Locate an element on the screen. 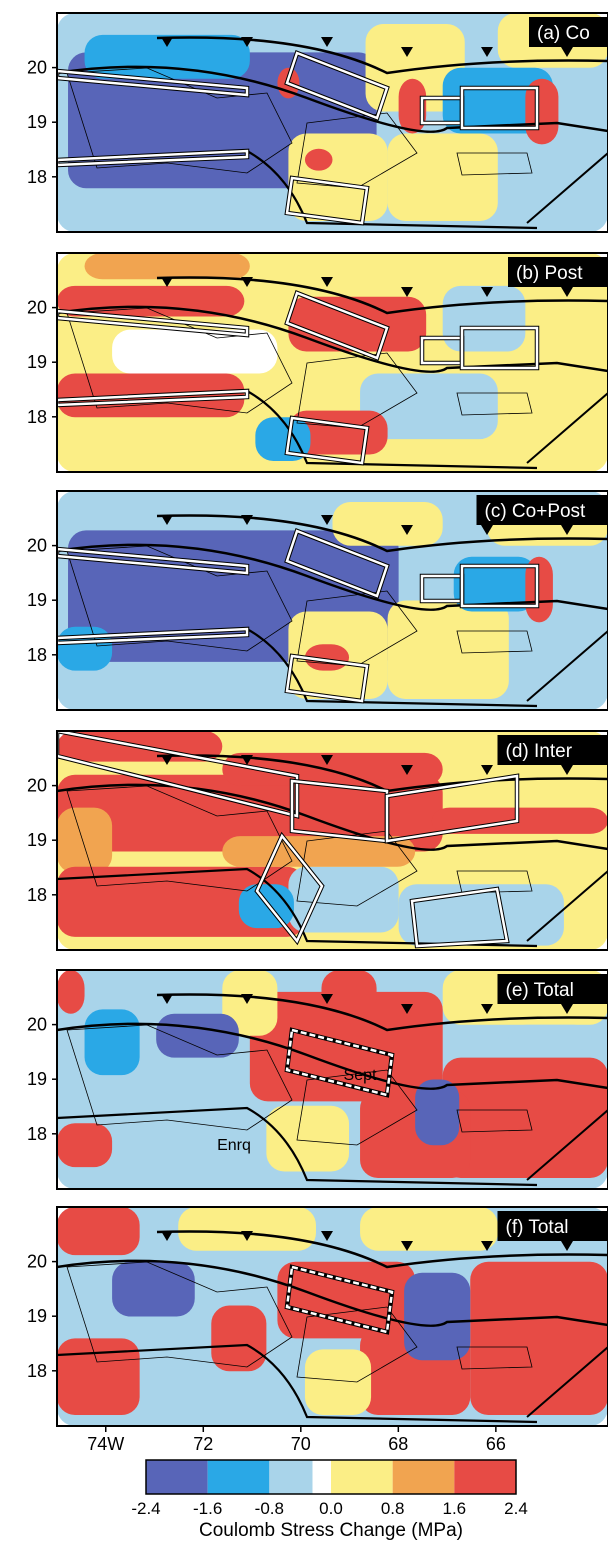 The height and width of the screenshot is (1549, 608). panel-title: (a) Co is located at coordinates (563, 33).